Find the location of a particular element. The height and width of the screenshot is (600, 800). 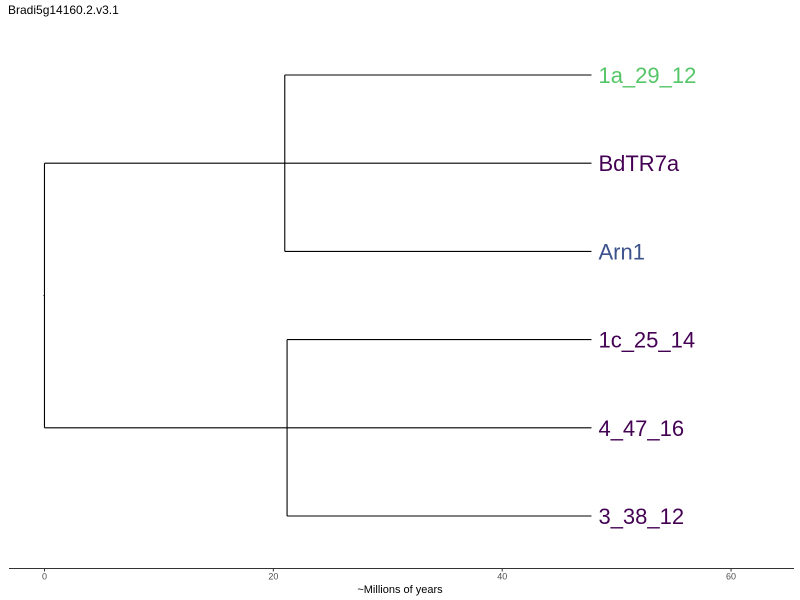

x-tick-label: 60 is located at coordinates (731, 577).